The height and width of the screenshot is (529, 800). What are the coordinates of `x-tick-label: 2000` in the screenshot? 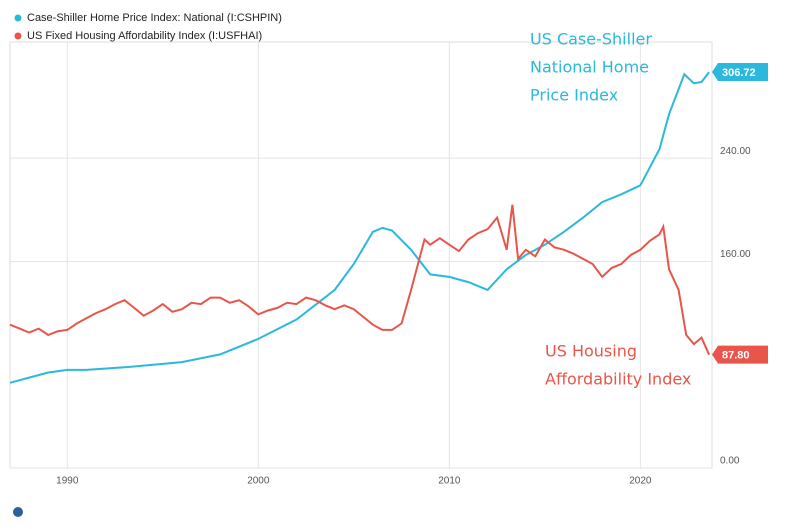 It's located at (258, 481).